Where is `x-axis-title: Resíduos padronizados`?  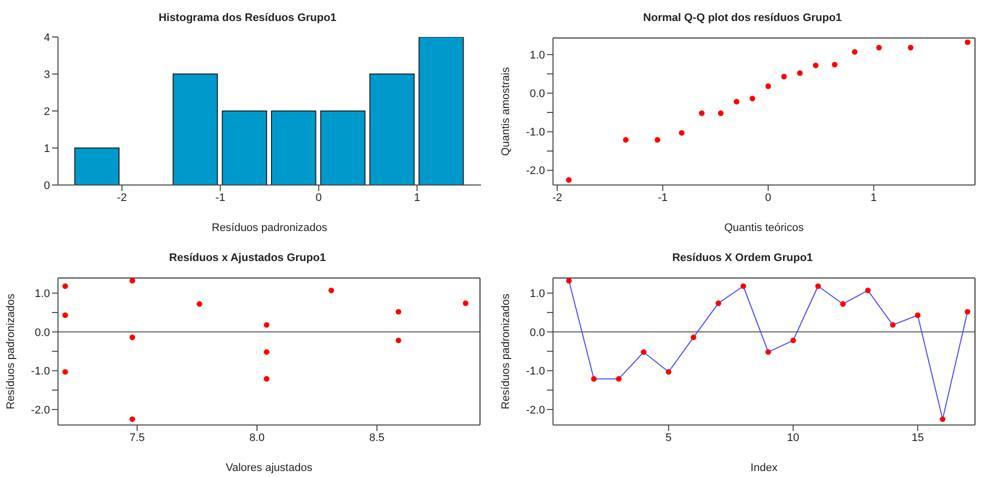
x-axis-title: Resíduos padronizados is located at coordinates (270, 228).